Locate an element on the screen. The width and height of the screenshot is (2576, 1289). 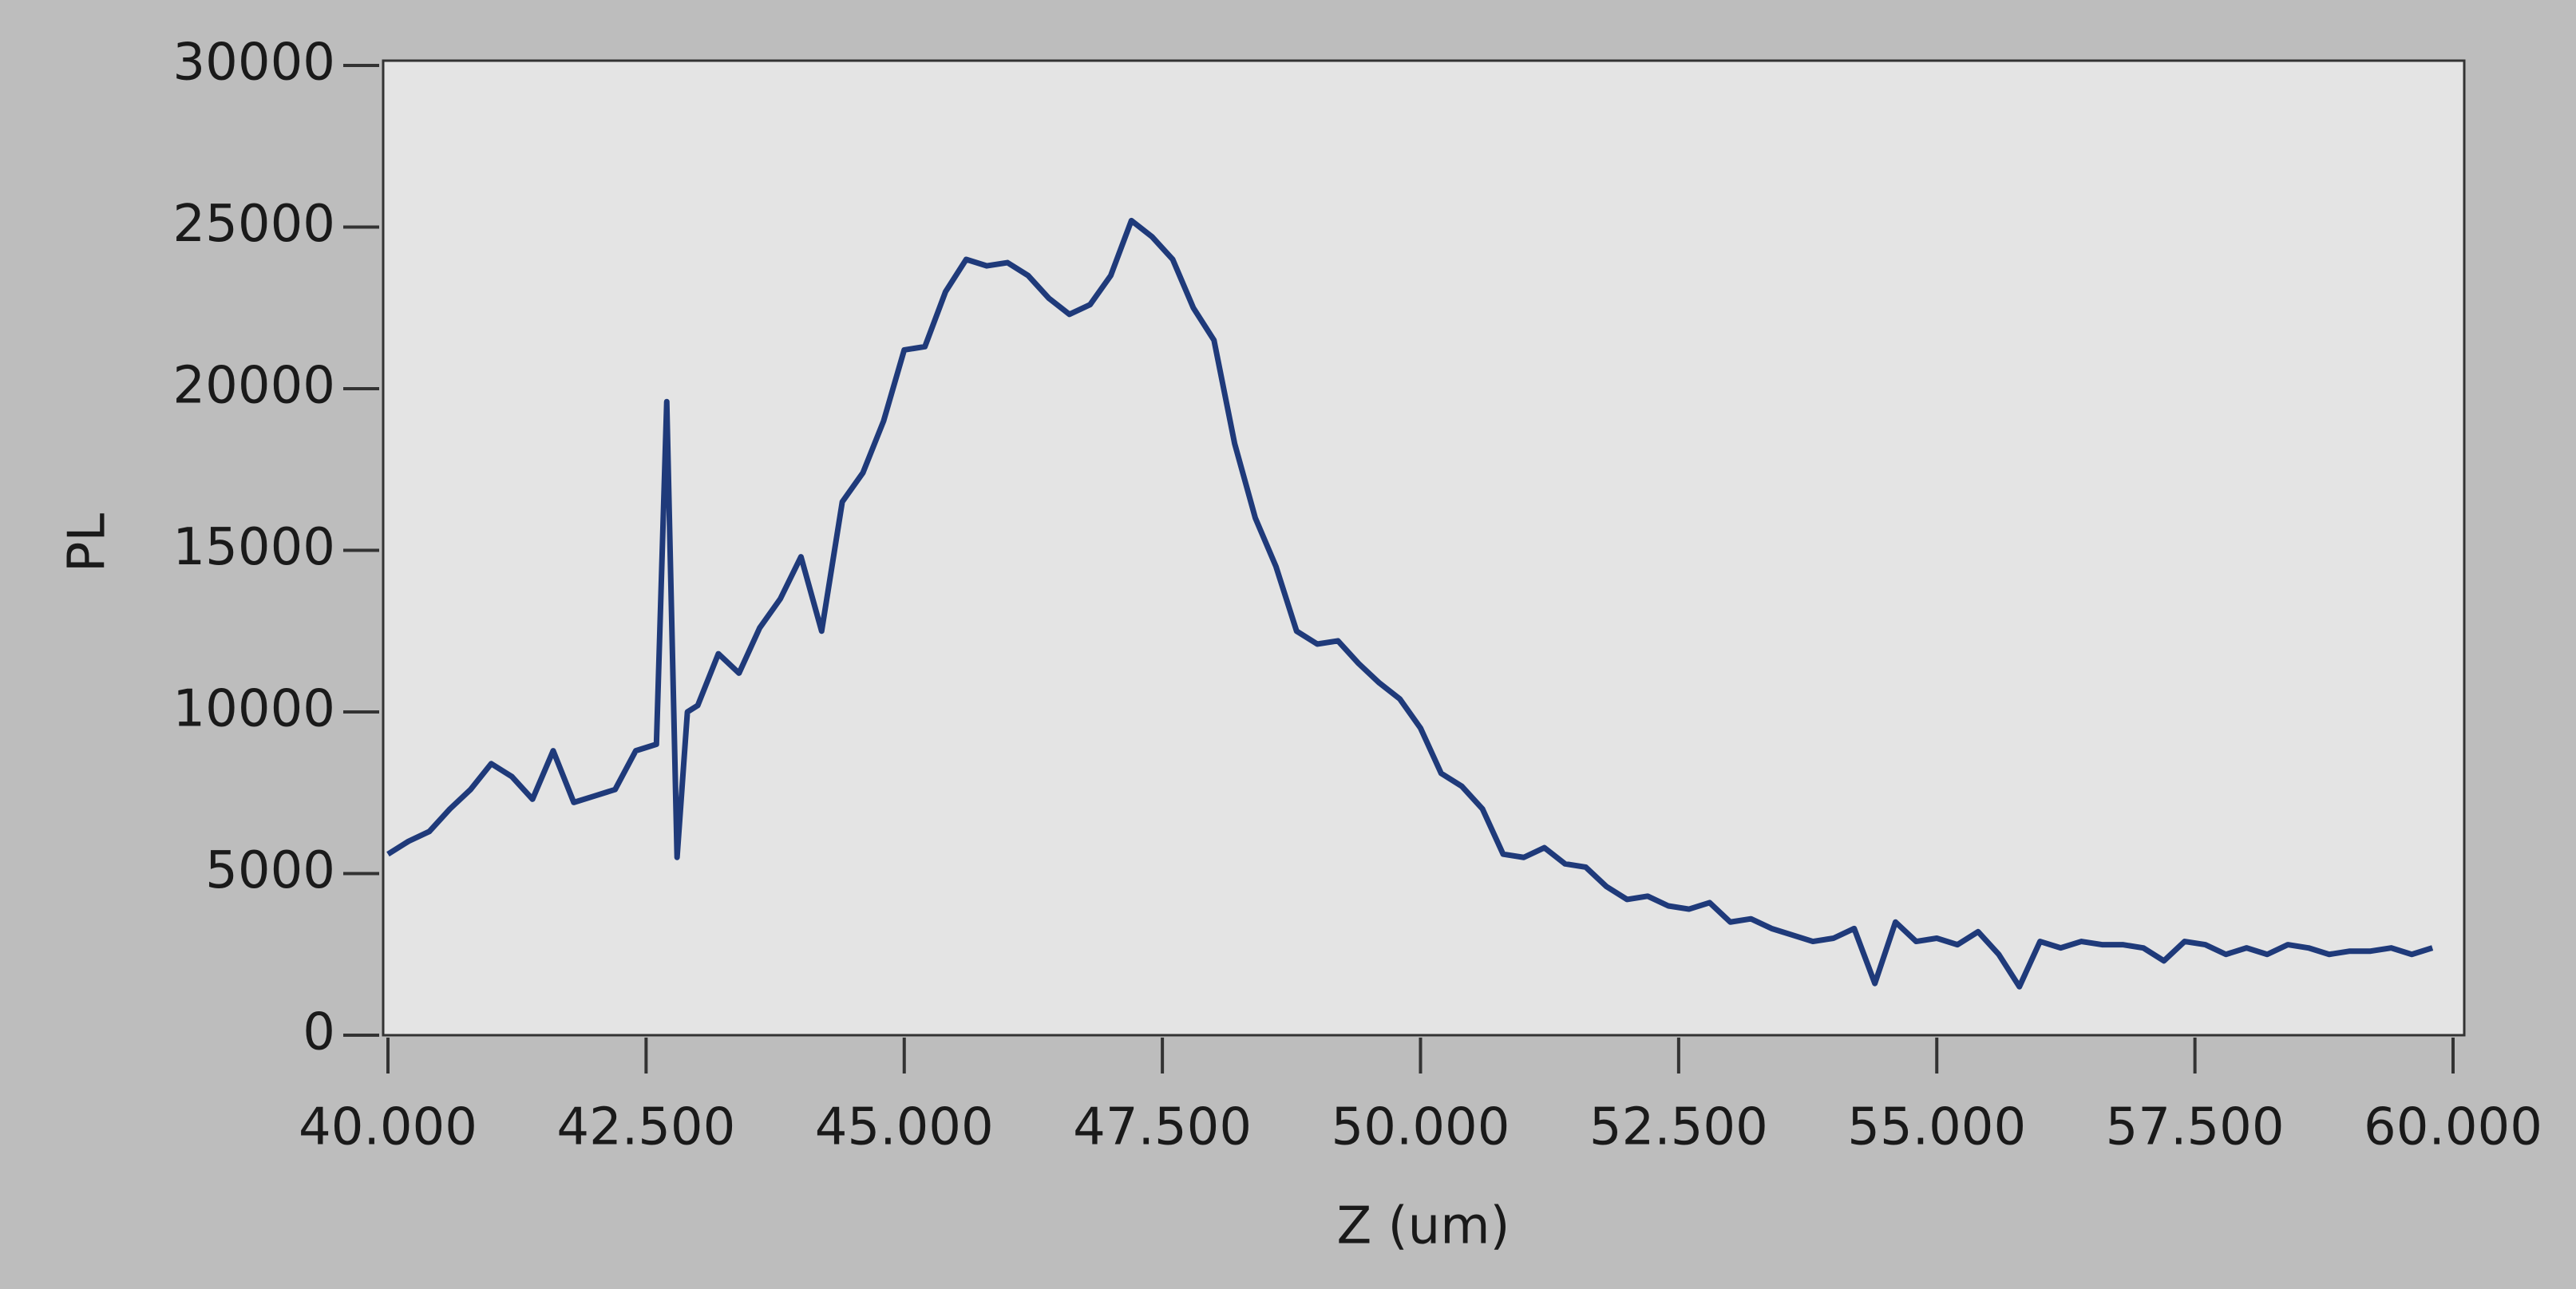
x-tick-label: 57.500 is located at coordinates (2196, 1128).